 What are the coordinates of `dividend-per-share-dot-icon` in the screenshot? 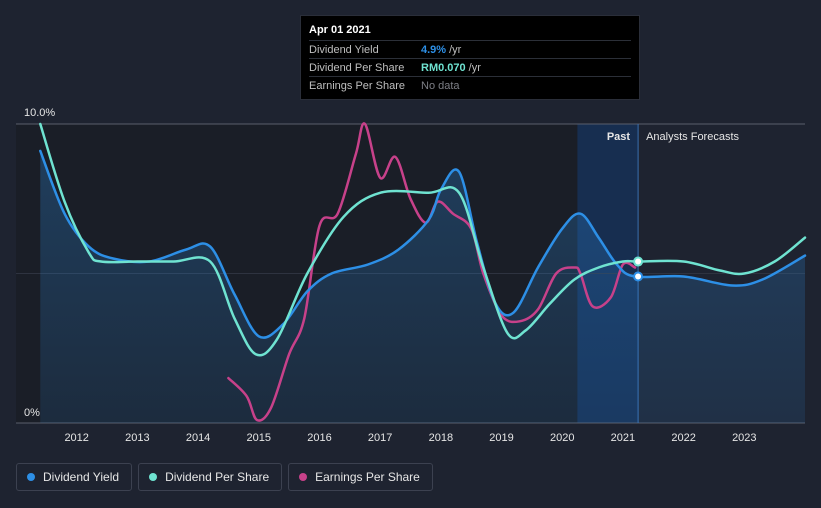 It's located at (153, 477).